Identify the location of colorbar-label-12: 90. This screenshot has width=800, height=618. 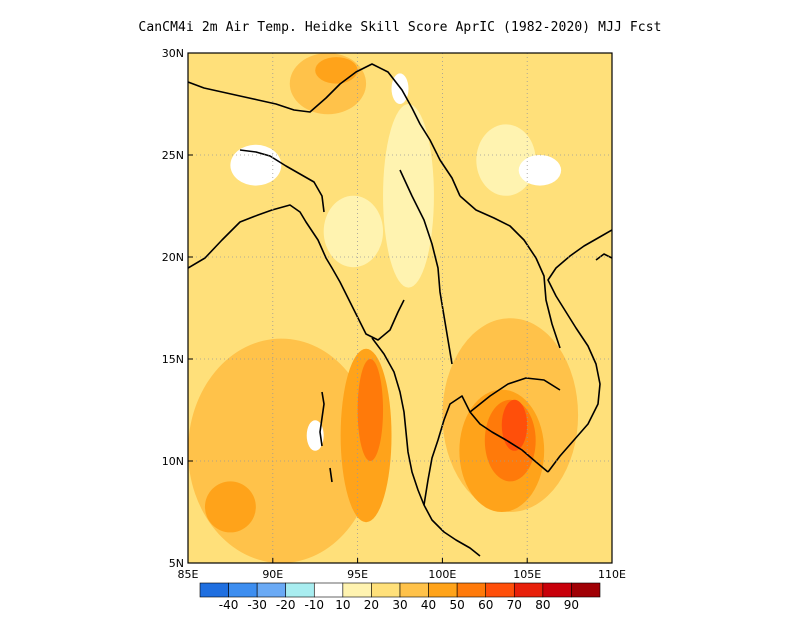
(571, 605).